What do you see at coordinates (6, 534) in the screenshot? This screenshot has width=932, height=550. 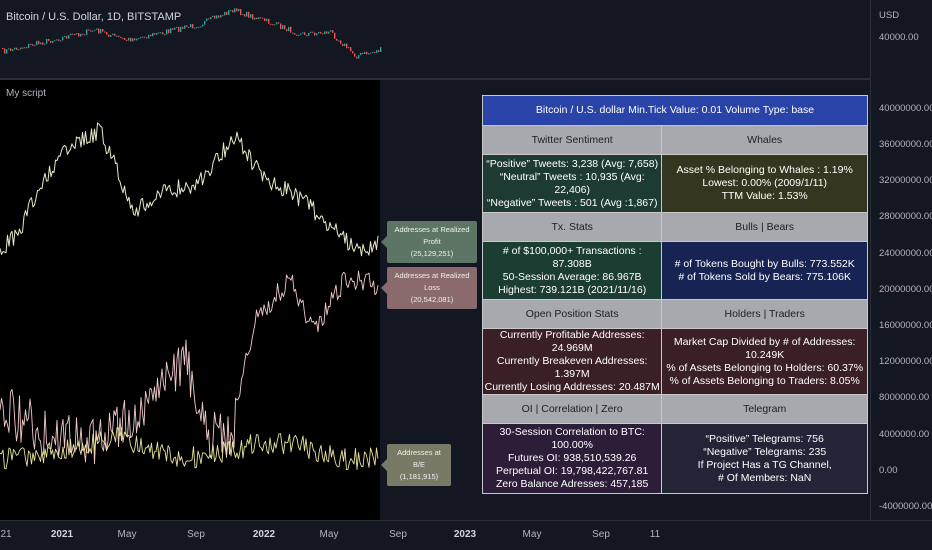 I see `time-tick: 21` at bounding box center [6, 534].